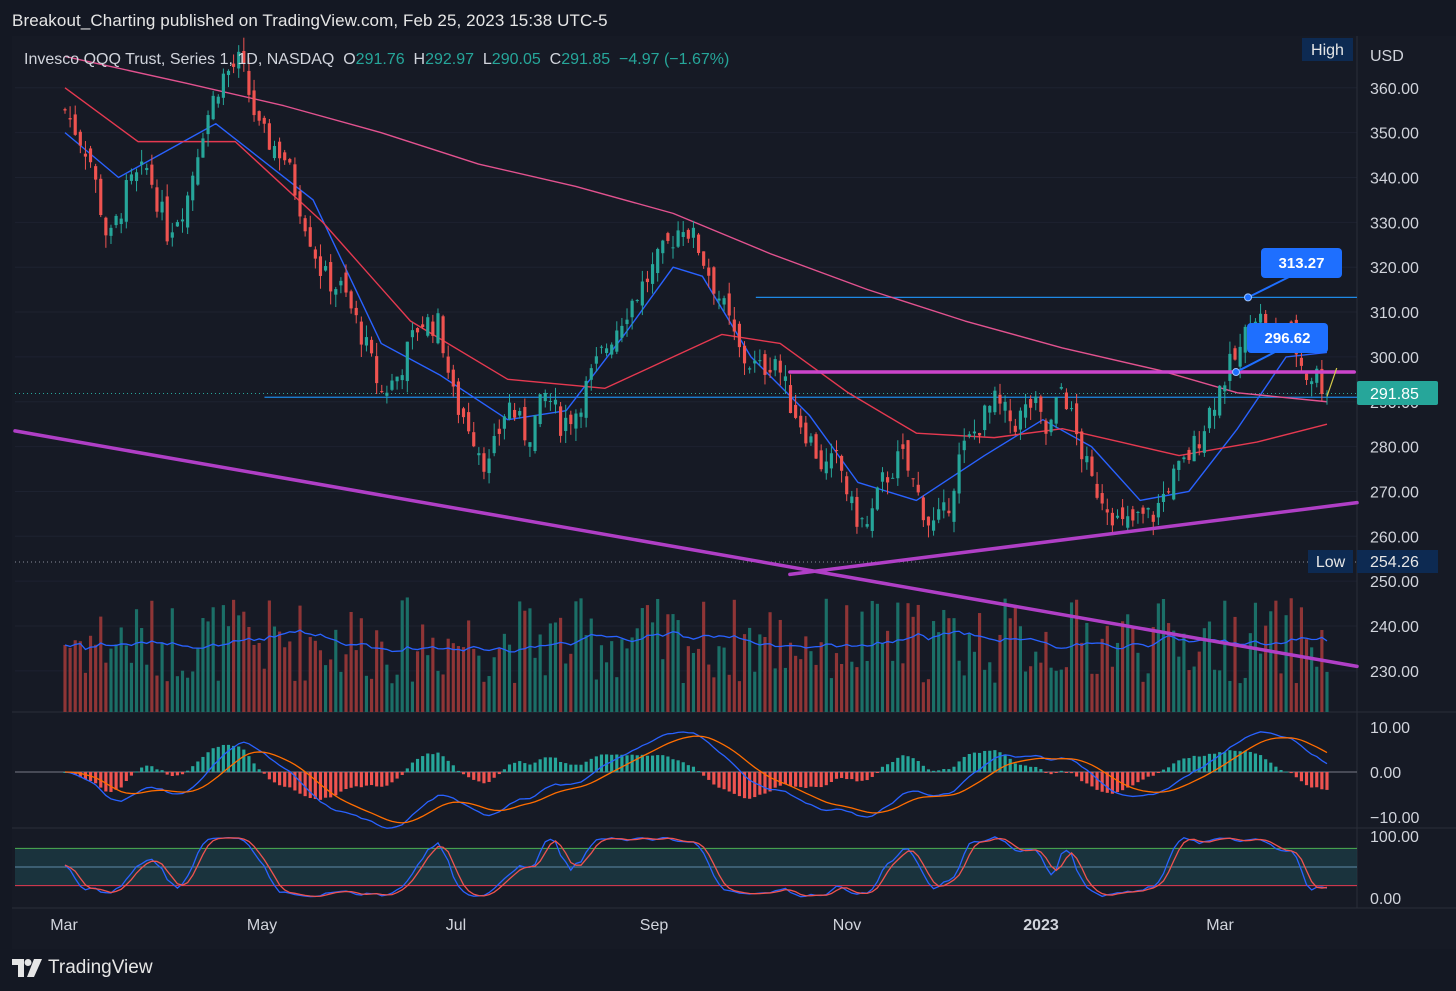 The image size is (1456, 991). What do you see at coordinates (1327, 49) in the screenshot?
I see `high-marker-box` at bounding box center [1327, 49].